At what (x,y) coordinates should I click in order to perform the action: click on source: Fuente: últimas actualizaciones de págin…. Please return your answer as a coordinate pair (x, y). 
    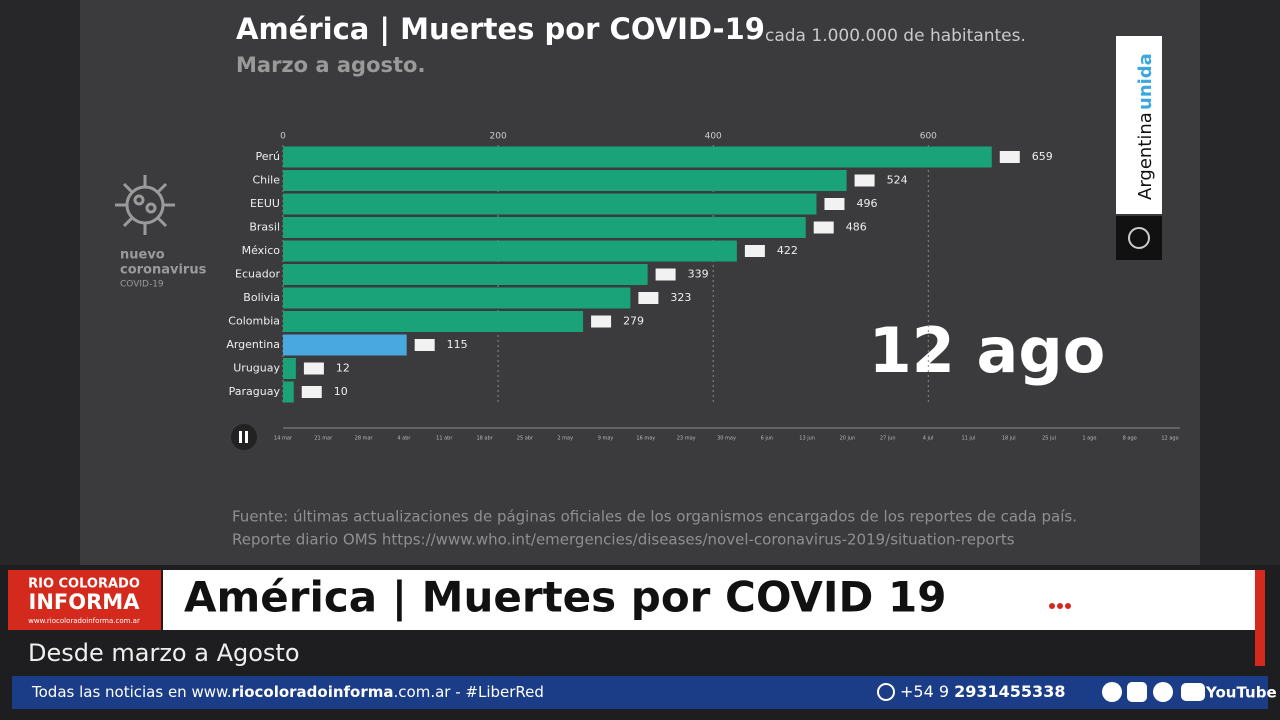
    Looking at the image, I should click on (654, 517).